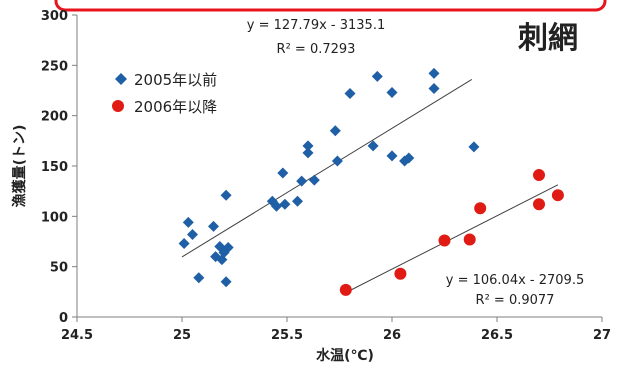 The height and width of the screenshot is (367, 626). I want to click on x-tick-label: 24.5, so click(77, 335).